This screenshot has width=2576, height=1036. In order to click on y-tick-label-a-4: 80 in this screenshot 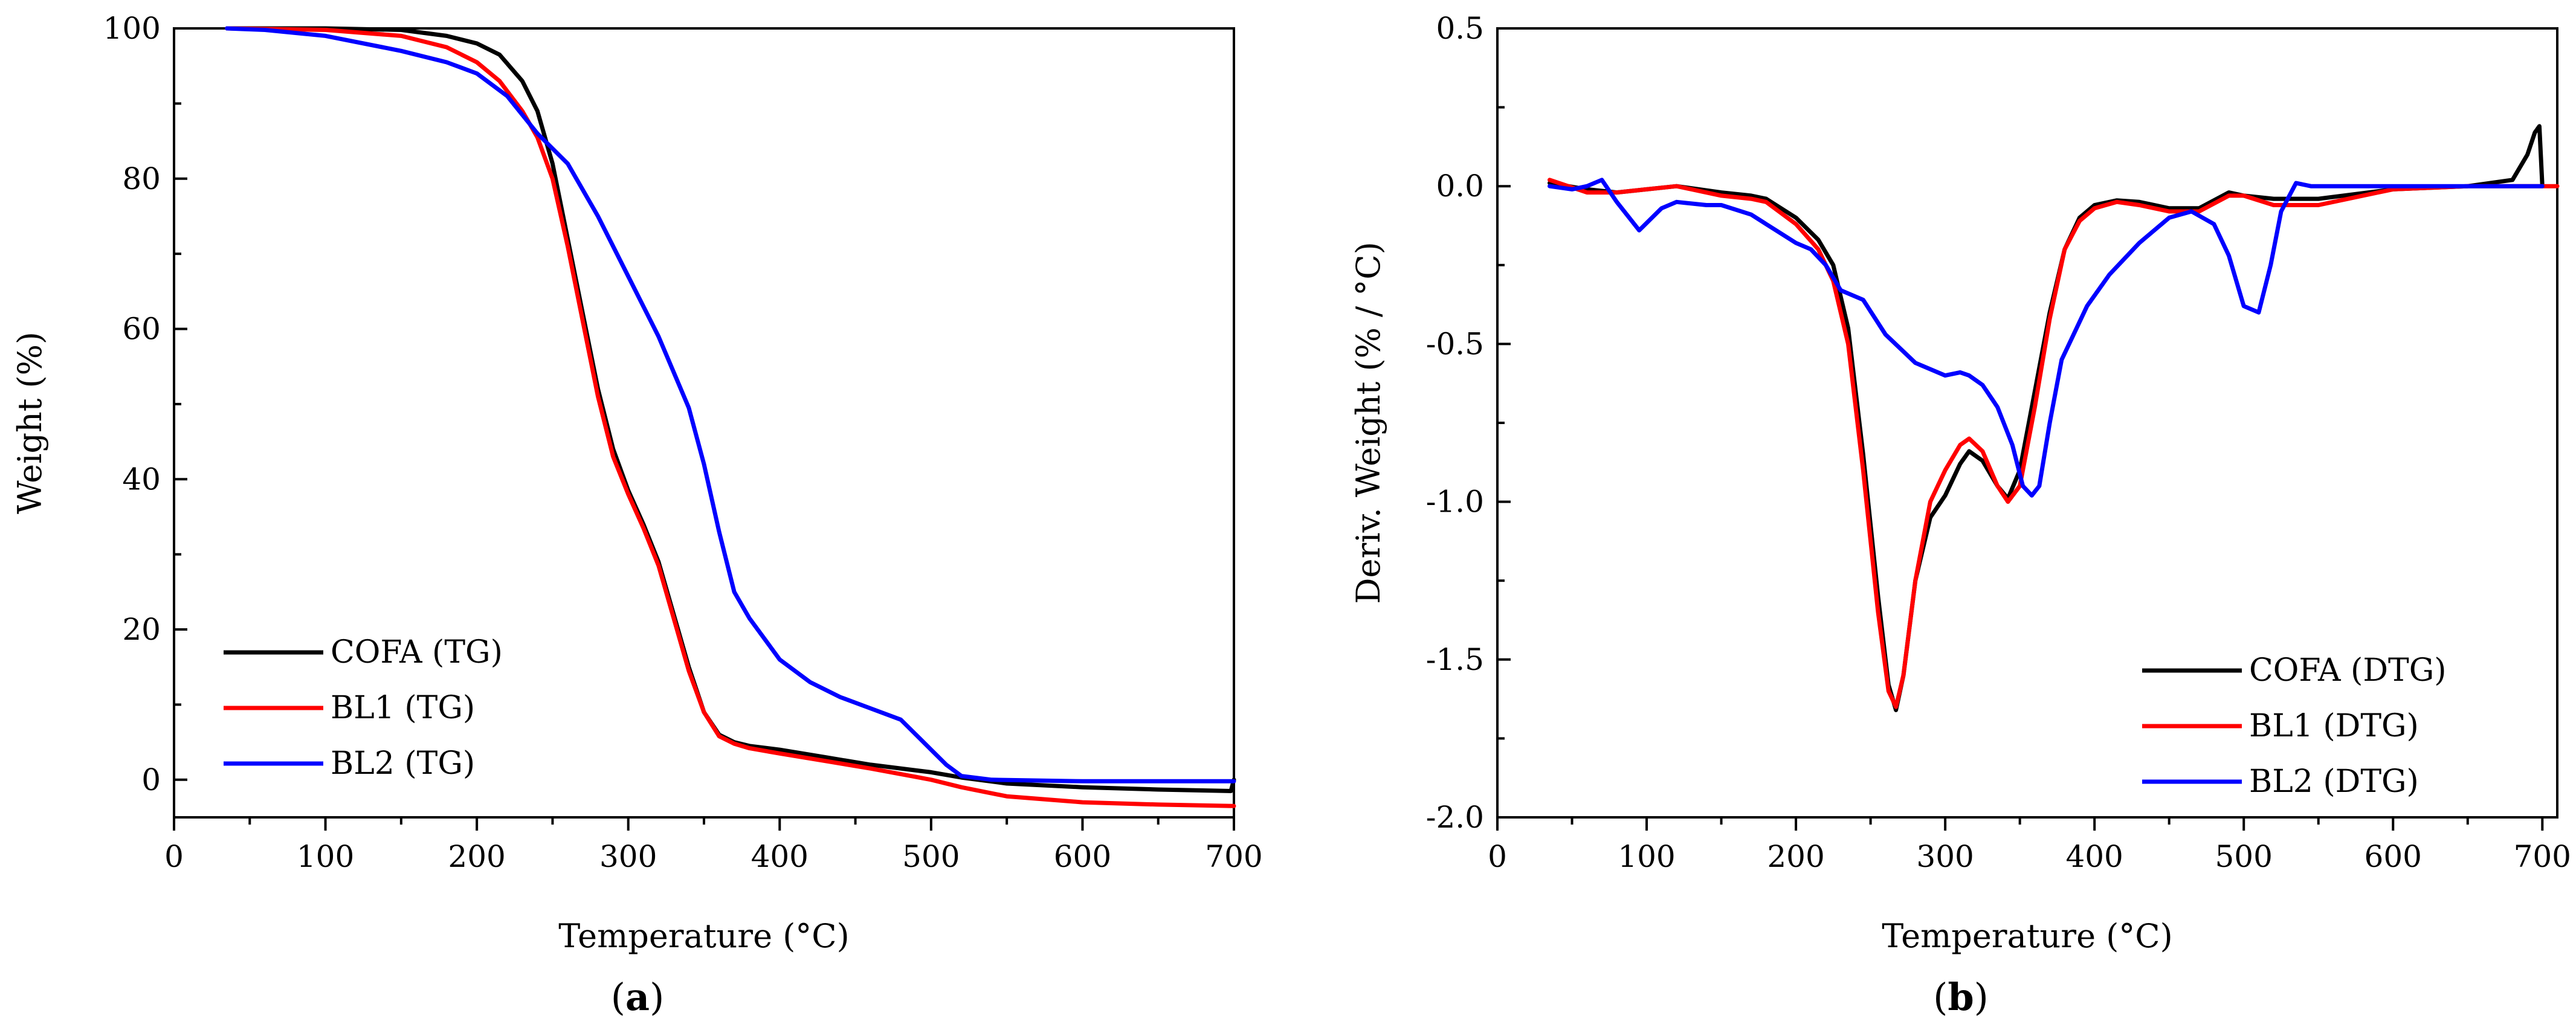, I will do `click(142, 179)`.